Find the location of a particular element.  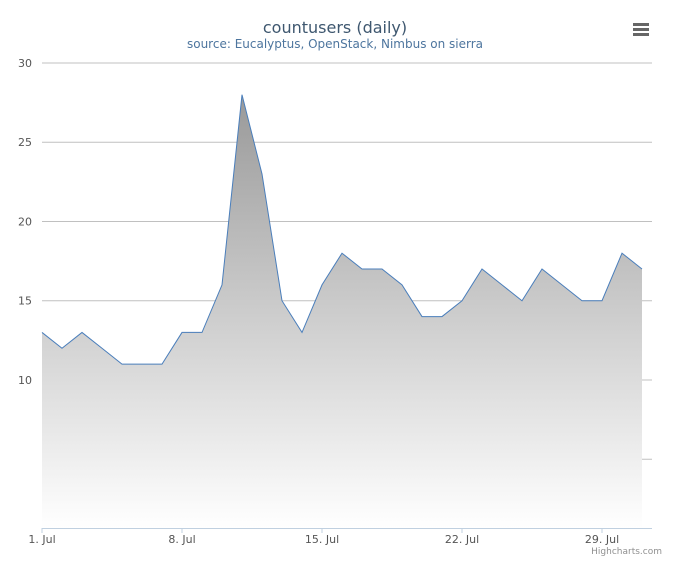

y-tick-label: 25 is located at coordinates (25, 142).